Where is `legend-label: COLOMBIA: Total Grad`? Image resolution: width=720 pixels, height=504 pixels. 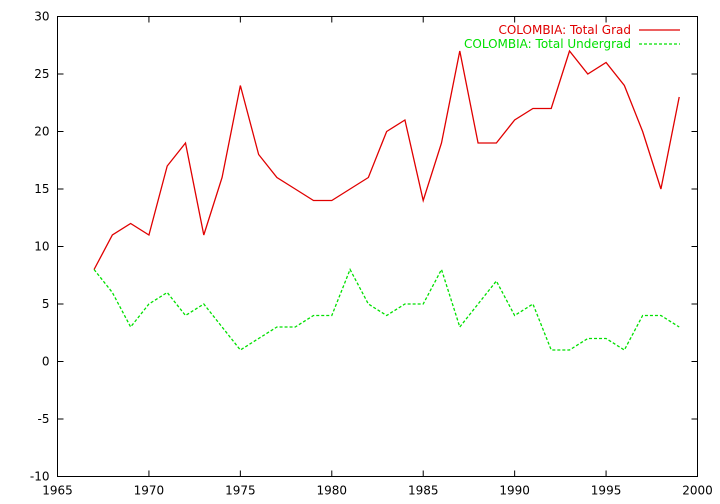 legend-label: COLOMBIA: Total Grad is located at coordinates (564, 30).